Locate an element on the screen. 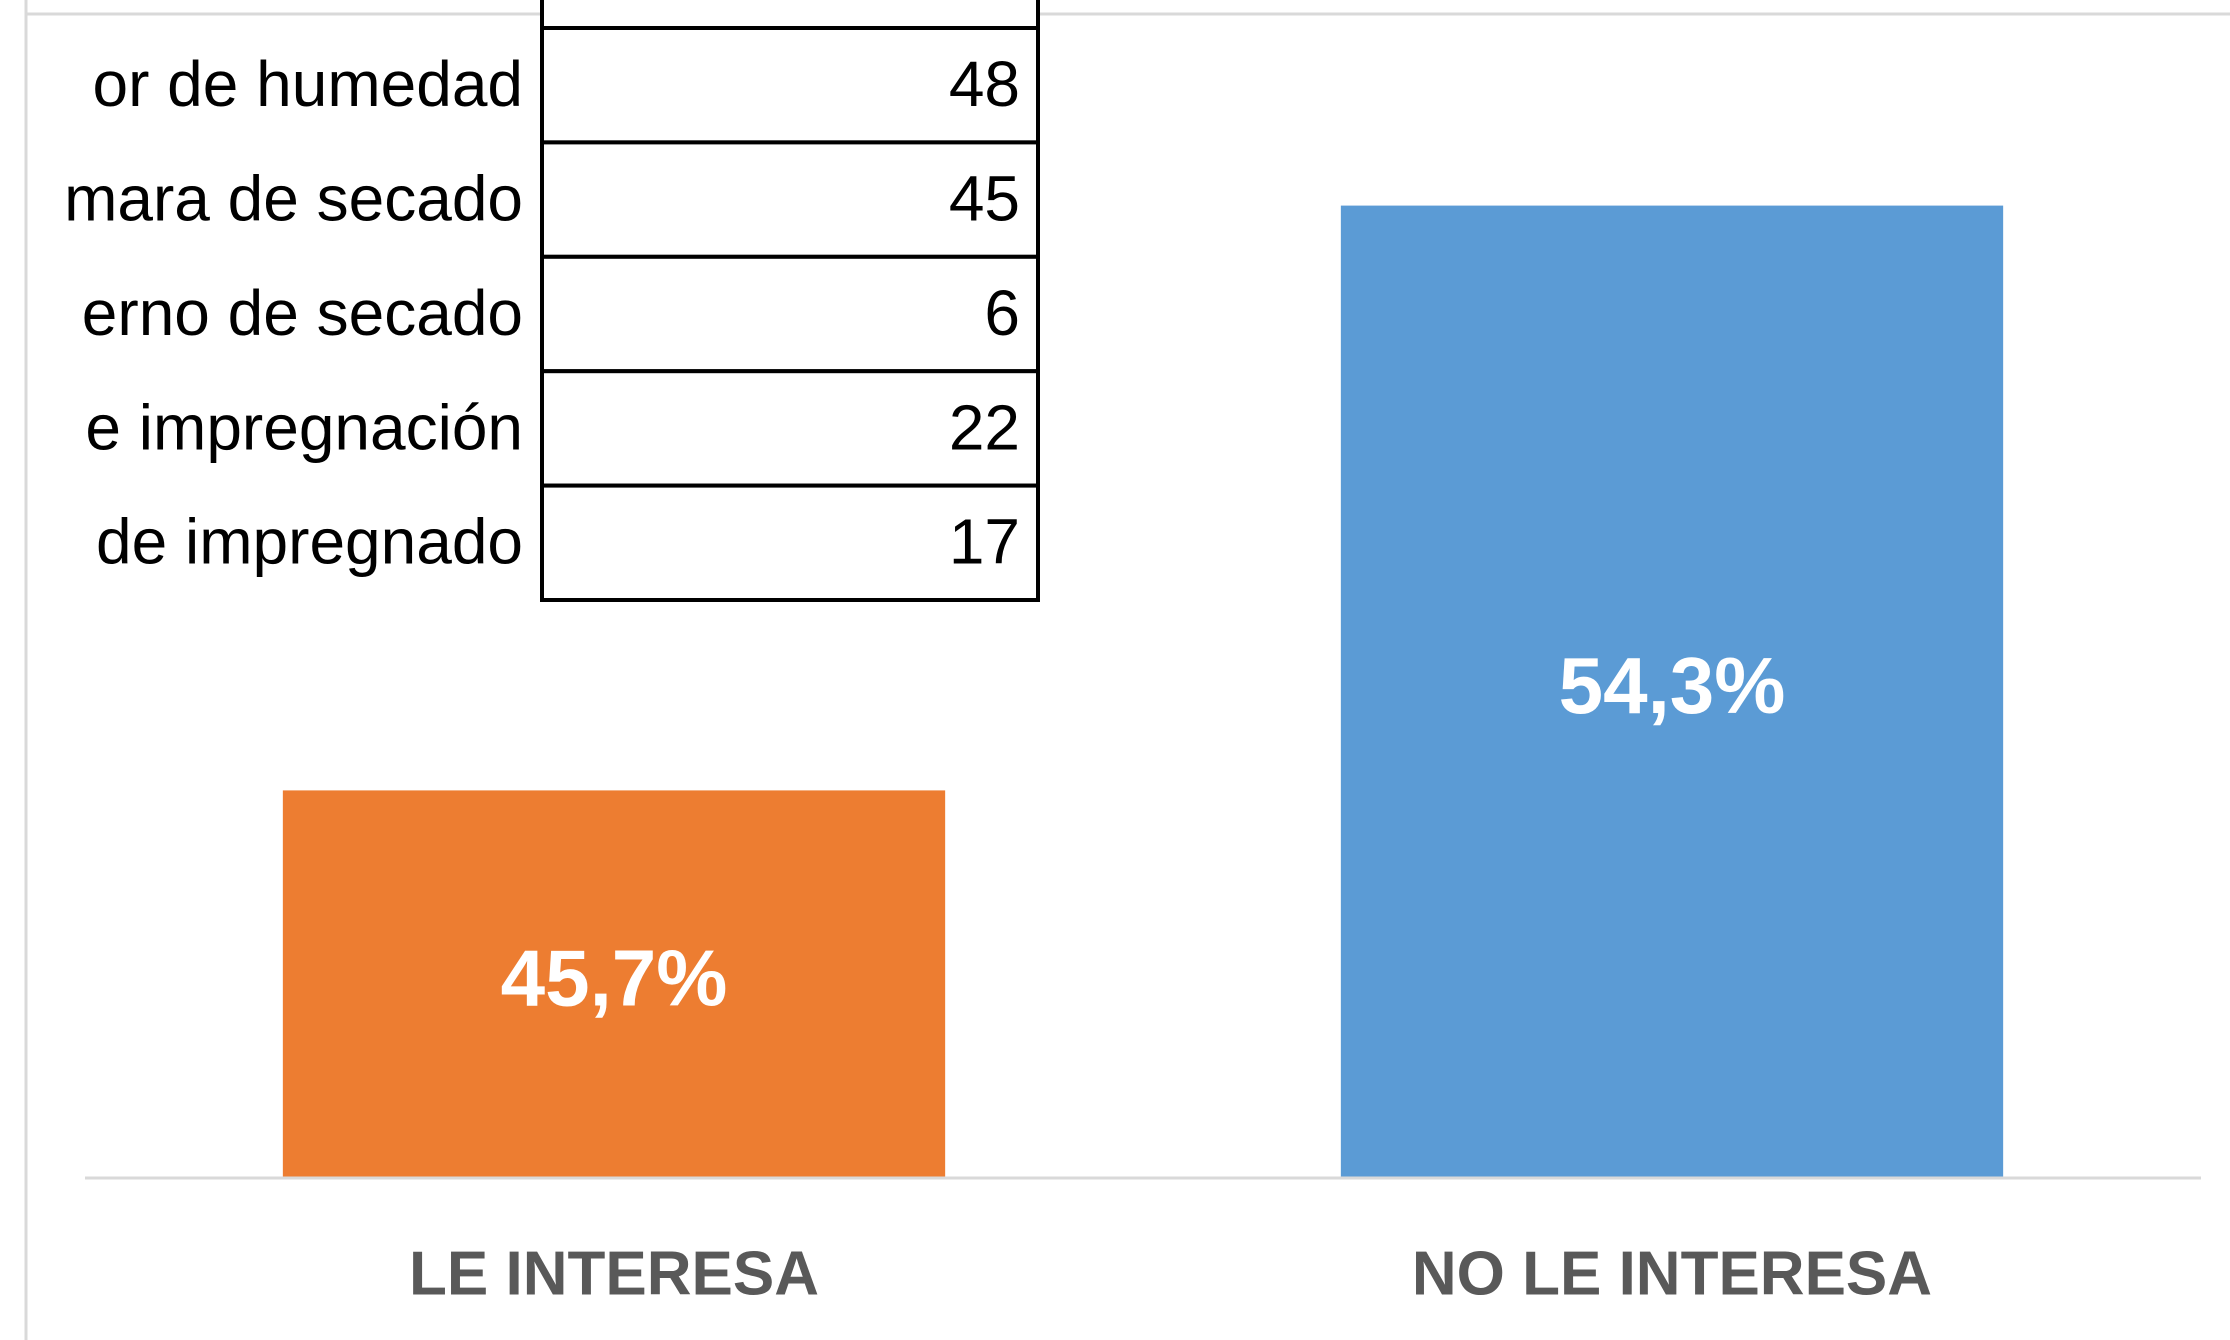  bar is located at coordinates (614, 984).